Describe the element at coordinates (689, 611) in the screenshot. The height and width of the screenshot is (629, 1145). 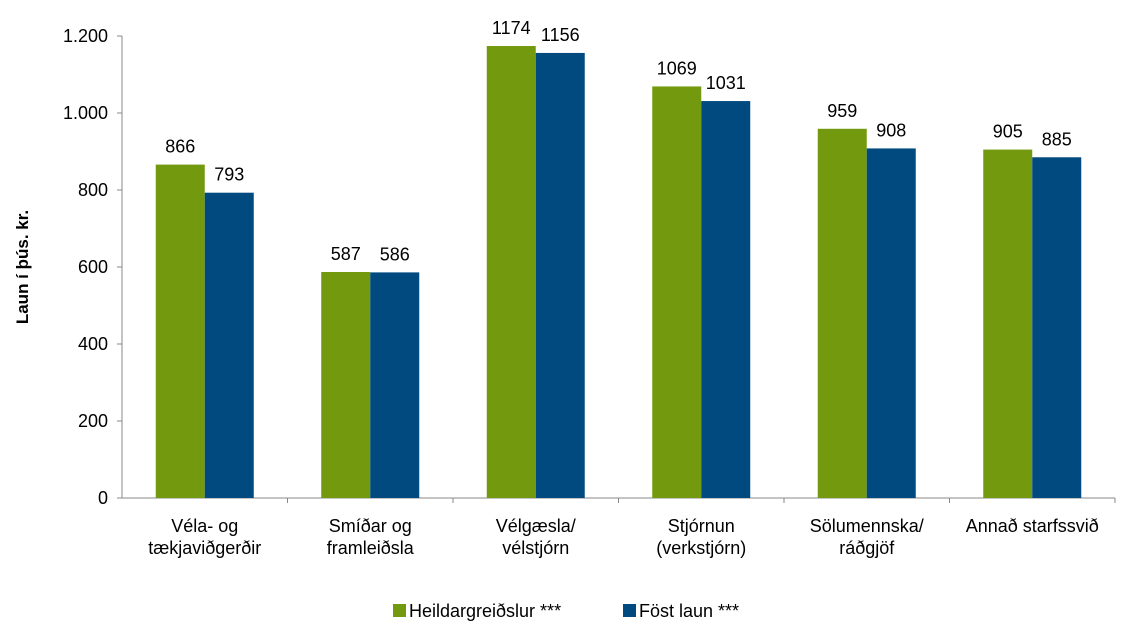
I see `legend-label: Föst laun ***` at that location.